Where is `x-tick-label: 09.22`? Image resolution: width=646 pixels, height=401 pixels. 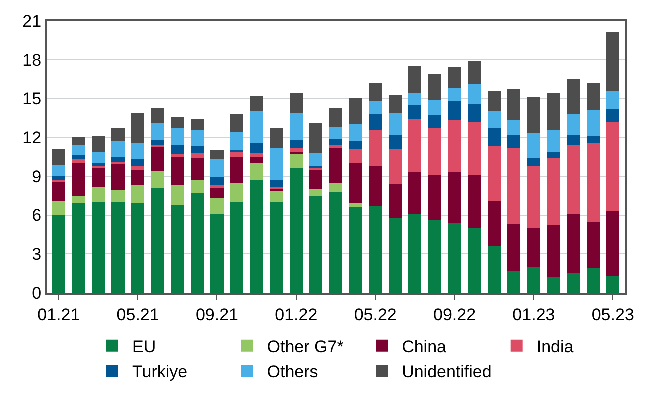 x-tick-label: 09.22 is located at coordinates (454, 314).